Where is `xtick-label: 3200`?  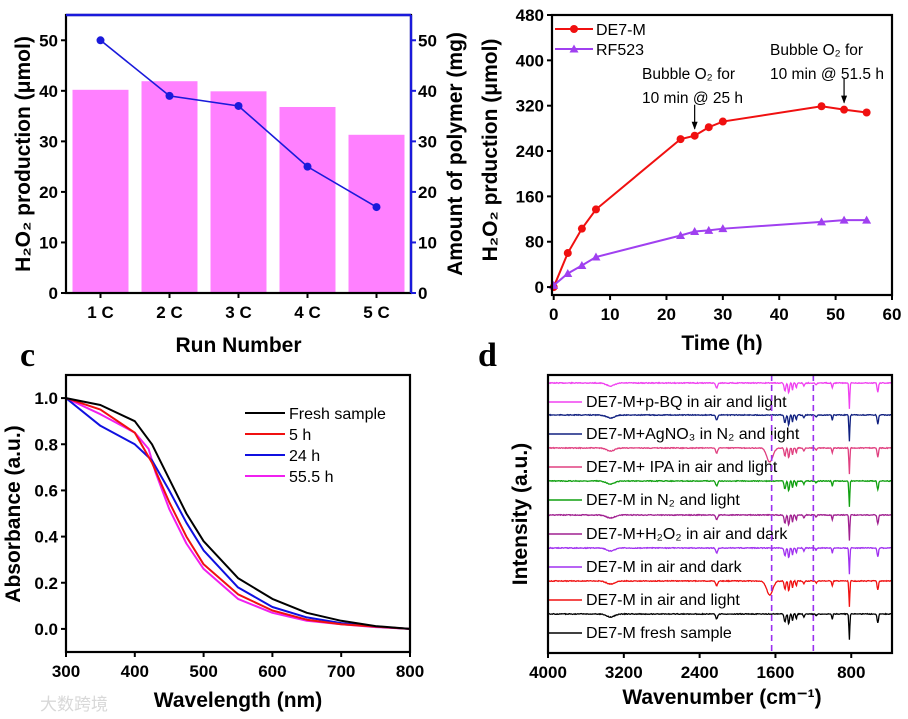
xtick-label: 3200 is located at coordinates (624, 672).